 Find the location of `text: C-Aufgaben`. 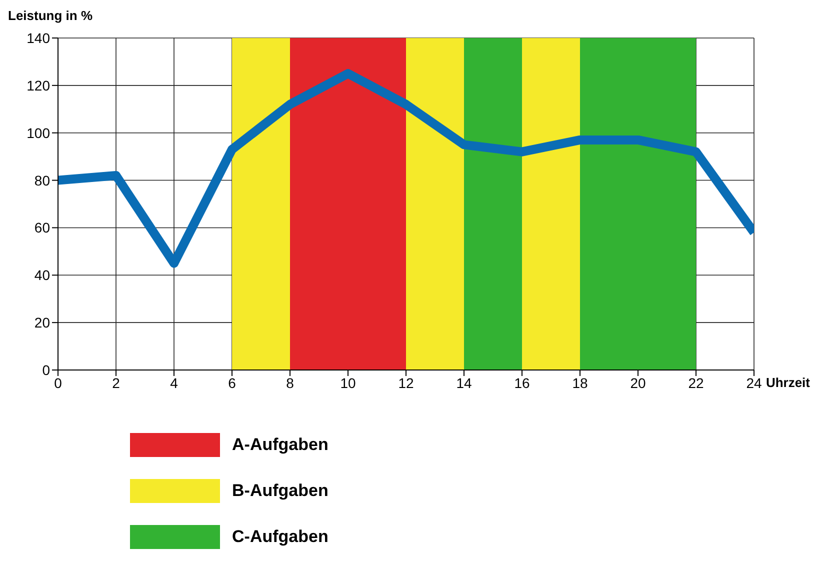

text: C-Aufgaben is located at coordinates (280, 537).